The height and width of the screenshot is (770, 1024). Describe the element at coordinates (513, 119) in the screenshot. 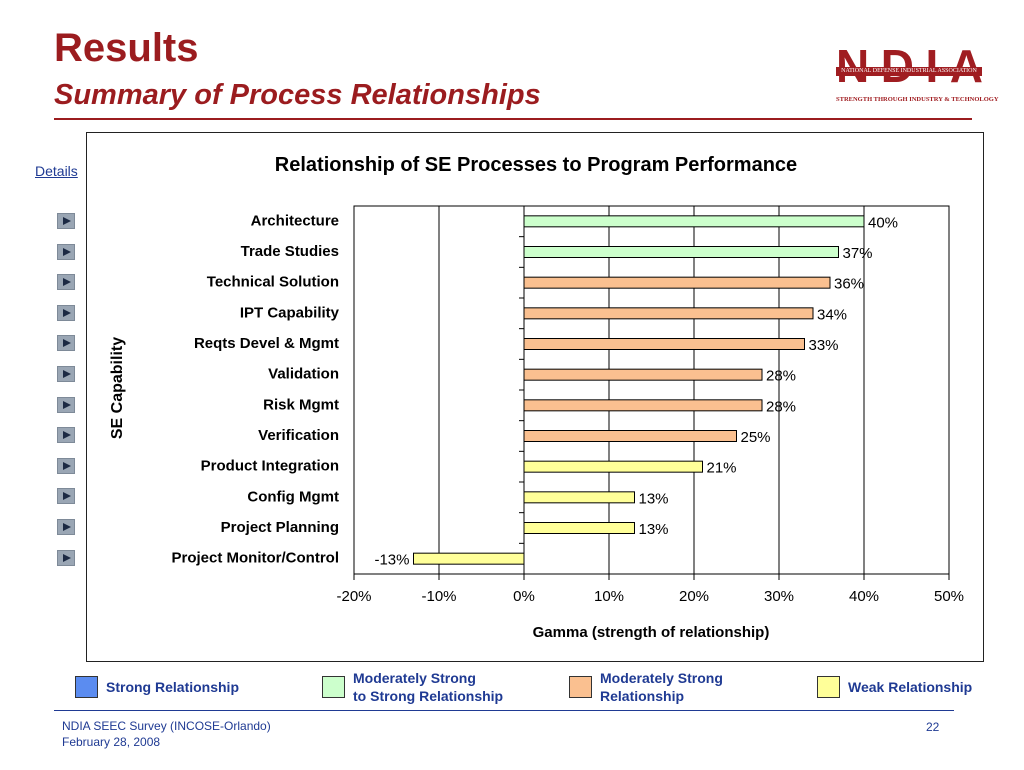

I see `title-divider` at that location.